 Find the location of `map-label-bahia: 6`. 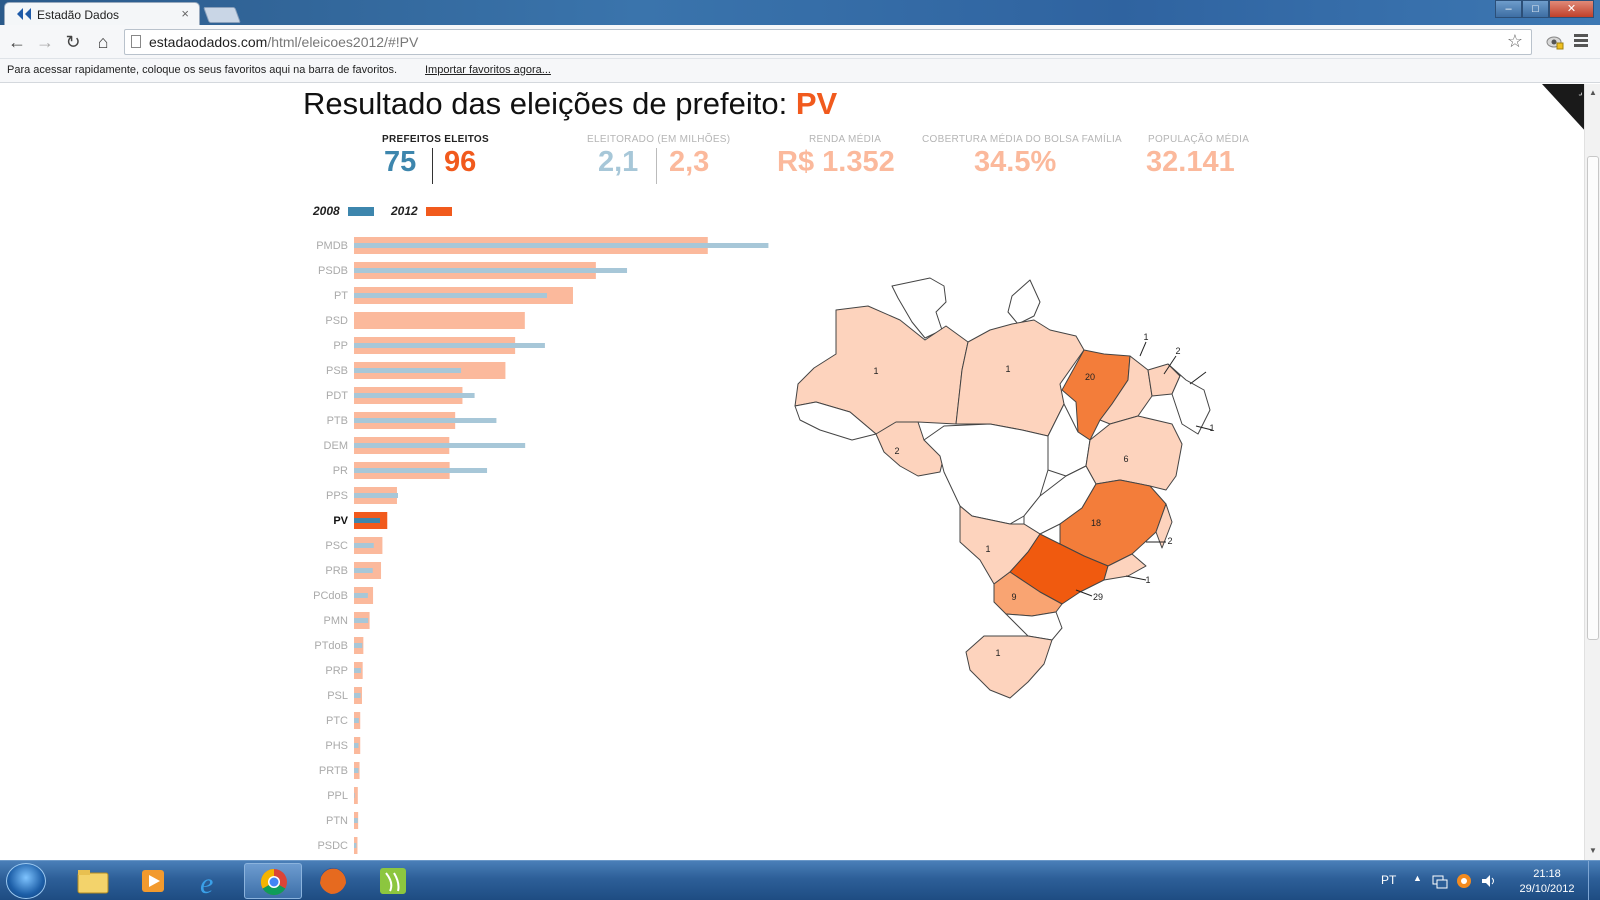

map-label-bahia: 6 is located at coordinates (1125, 459).